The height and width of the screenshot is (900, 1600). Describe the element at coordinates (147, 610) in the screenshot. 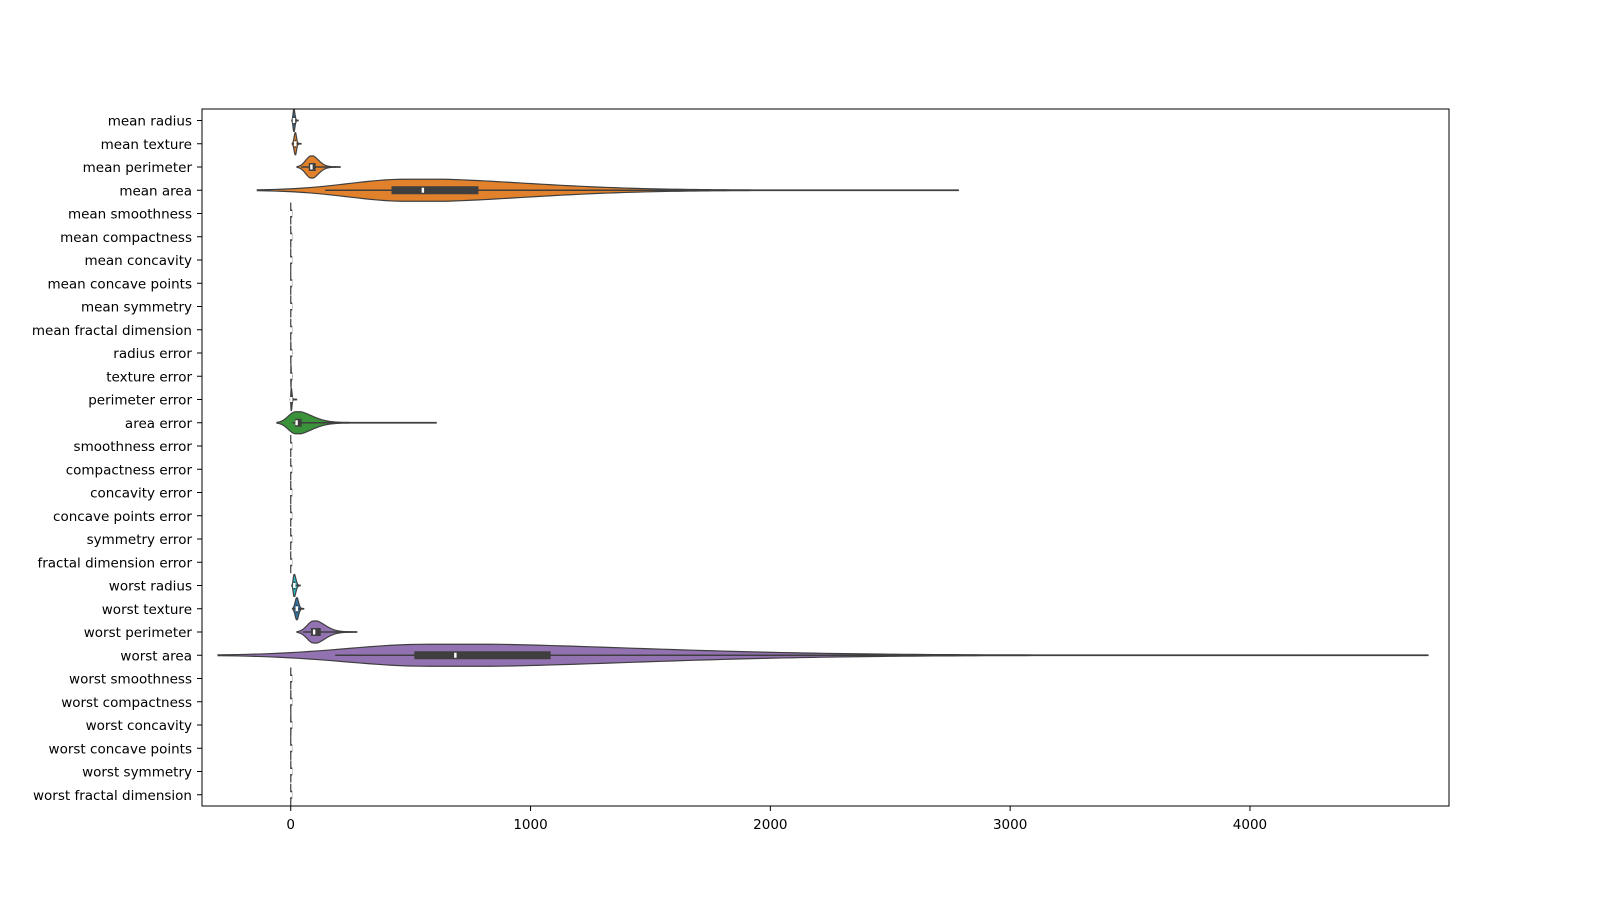

I see `y-tick-label: worst texture` at that location.